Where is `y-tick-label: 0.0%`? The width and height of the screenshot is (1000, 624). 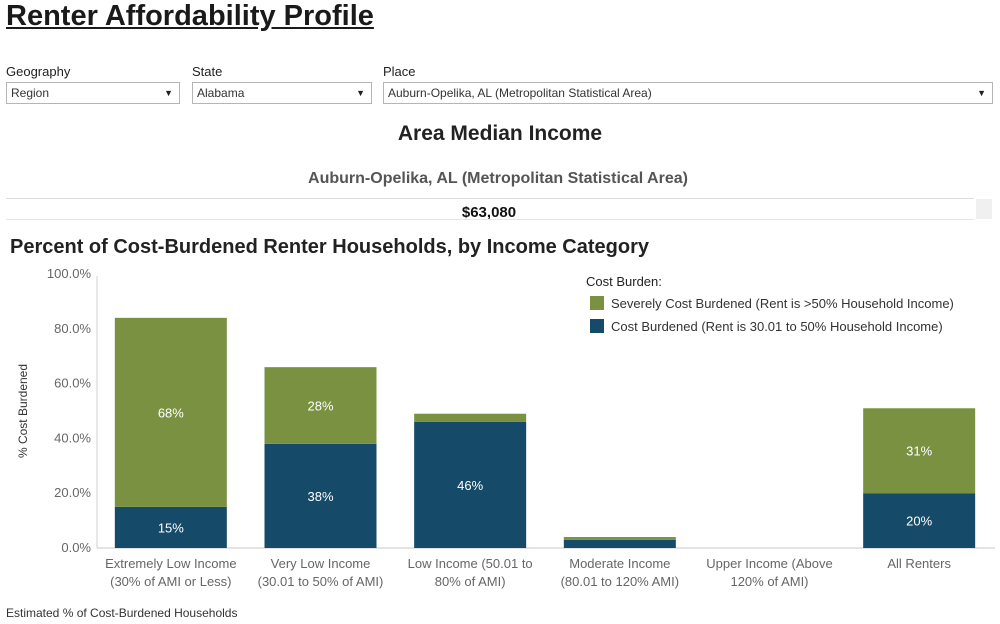 y-tick-label: 0.0% is located at coordinates (76, 547).